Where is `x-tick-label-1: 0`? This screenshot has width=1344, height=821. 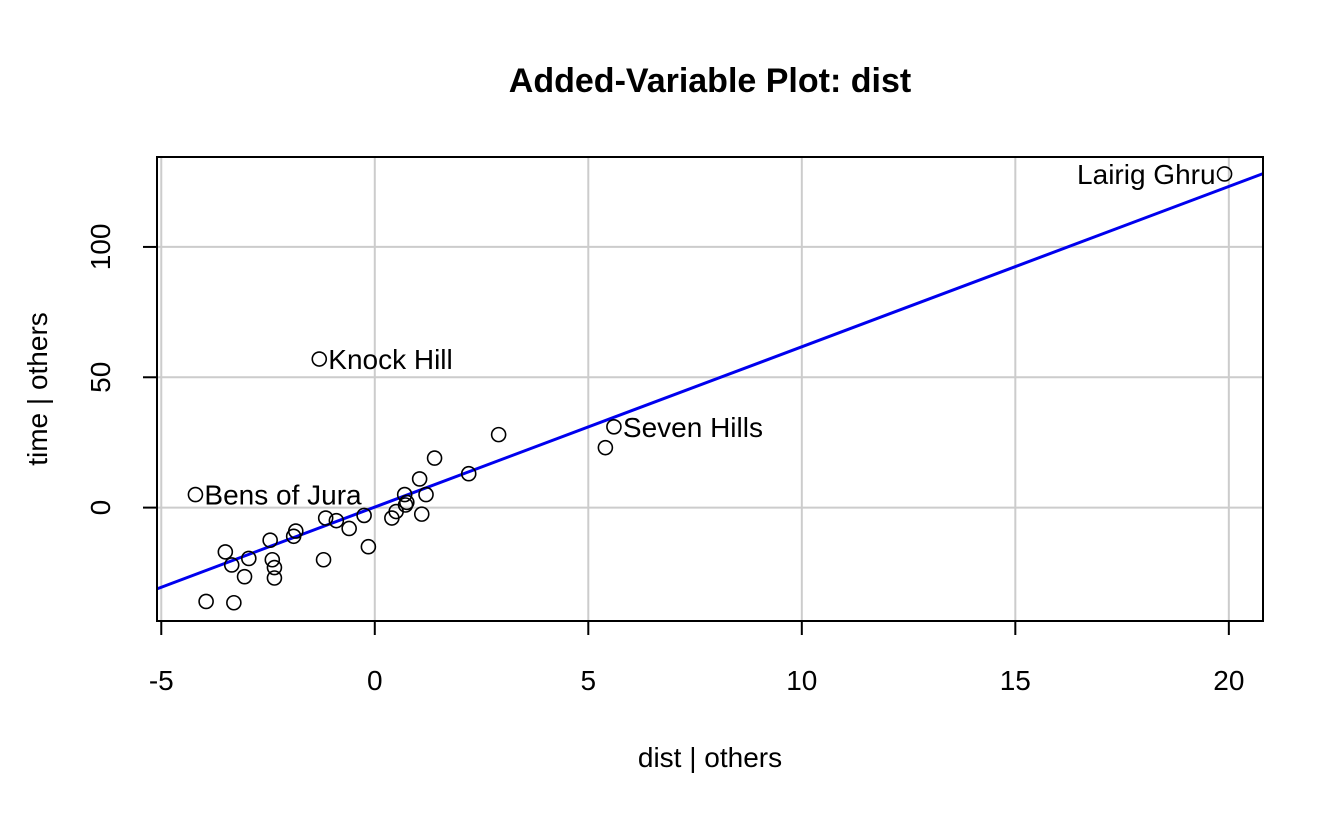 x-tick-label-1: 0 is located at coordinates (375, 680).